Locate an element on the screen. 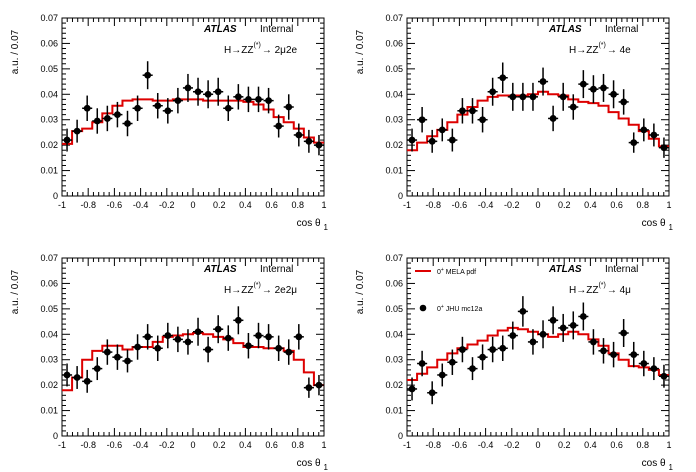 This screenshot has width=696, height=472. x-axis-title-subscript: 1 is located at coordinates (326, 227).